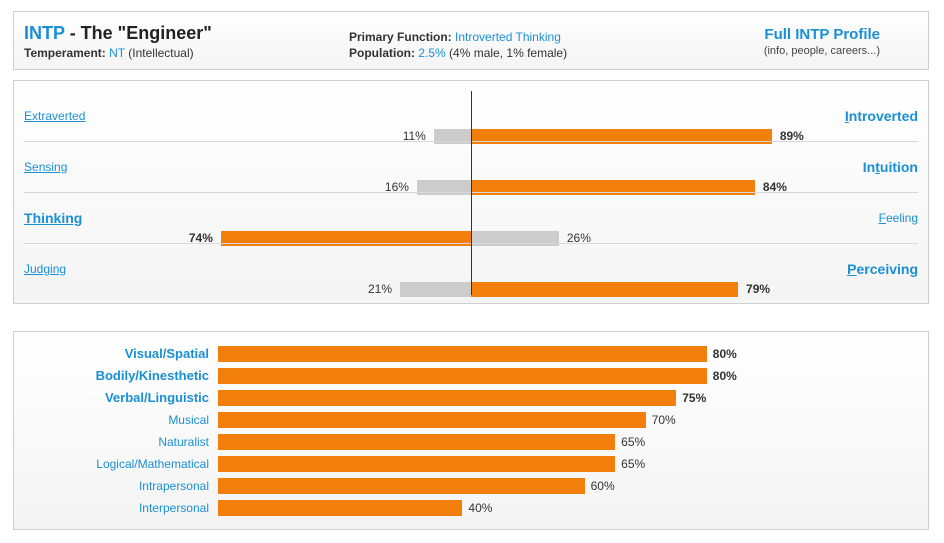  Describe the element at coordinates (382, 53) in the screenshot. I see `population-label: Population:` at that location.